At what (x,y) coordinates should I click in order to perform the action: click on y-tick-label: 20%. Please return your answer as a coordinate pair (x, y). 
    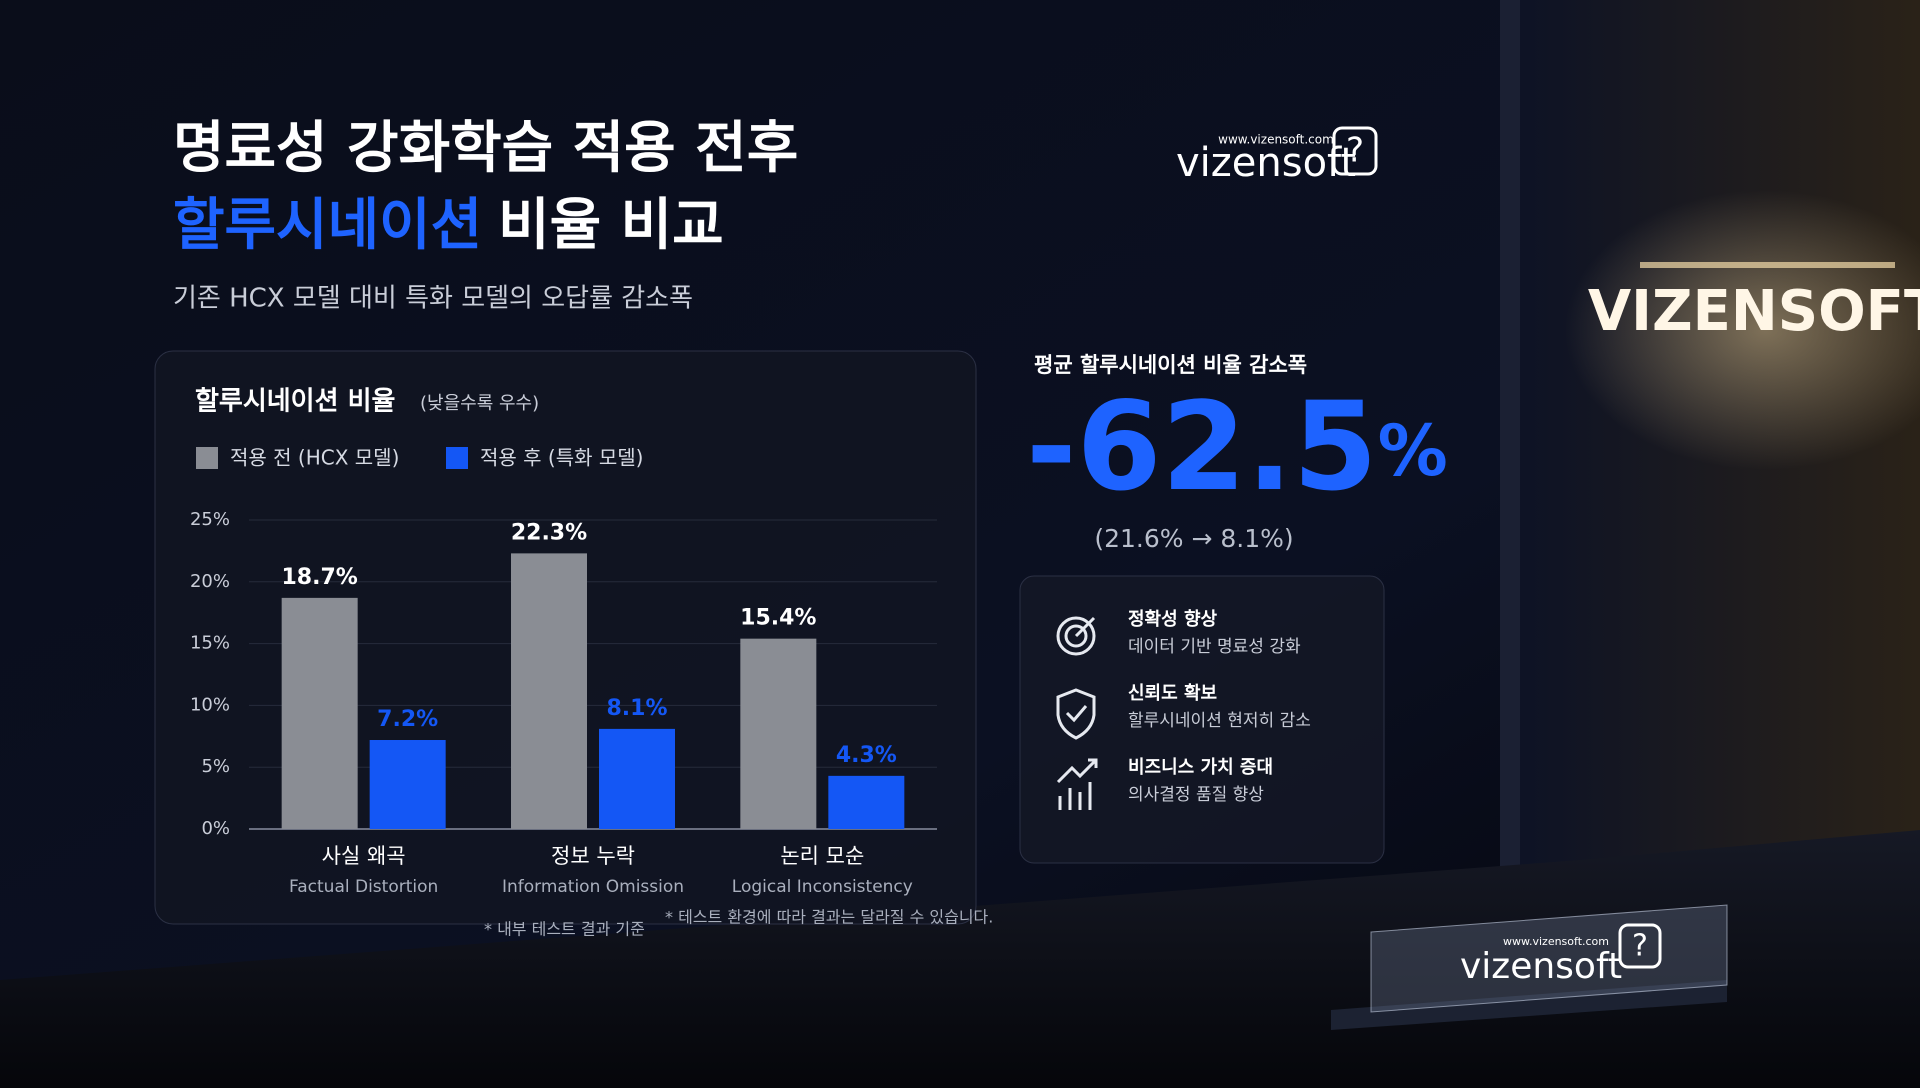
    Looking at the image, I should click on (210, 581).